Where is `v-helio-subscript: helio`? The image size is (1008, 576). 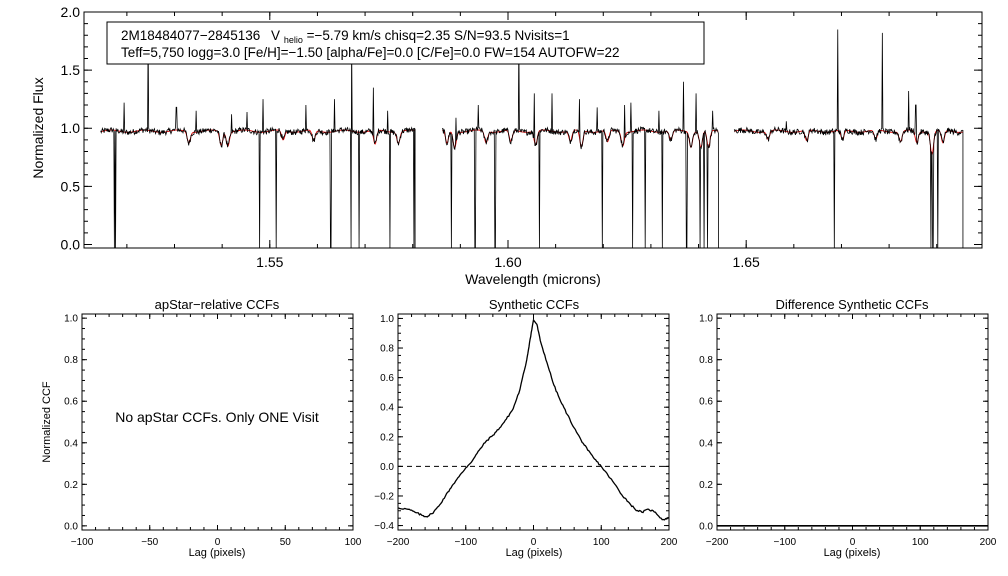 v-helio-subscript: helio is located at coordinates (293, 40).